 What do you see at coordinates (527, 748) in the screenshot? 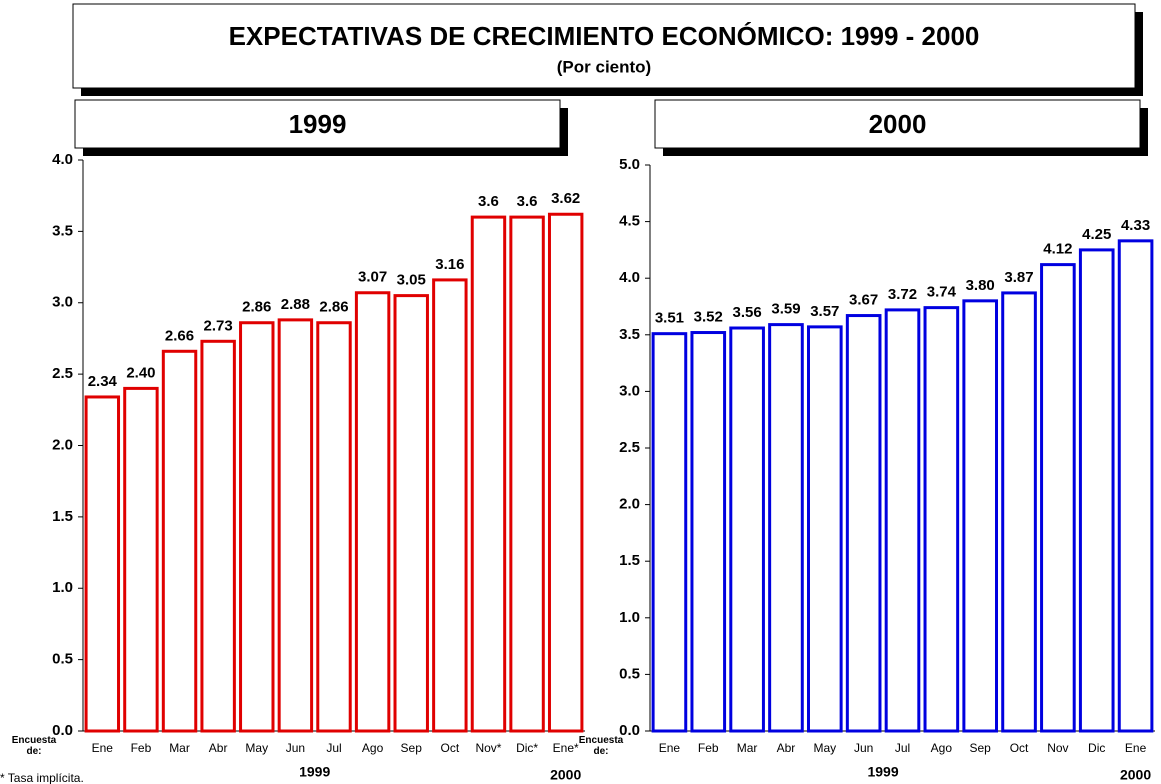
I see `x-tick-label: Dic*` at bounding box center [527, 748].